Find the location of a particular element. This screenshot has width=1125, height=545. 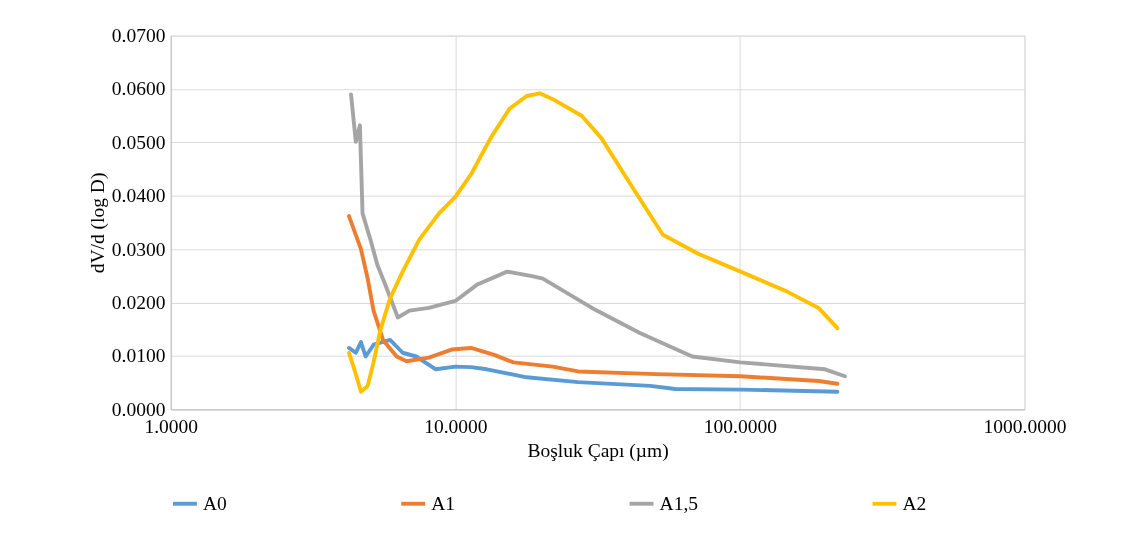

legend-label: A1,5 is located at coordinates (679, 503).